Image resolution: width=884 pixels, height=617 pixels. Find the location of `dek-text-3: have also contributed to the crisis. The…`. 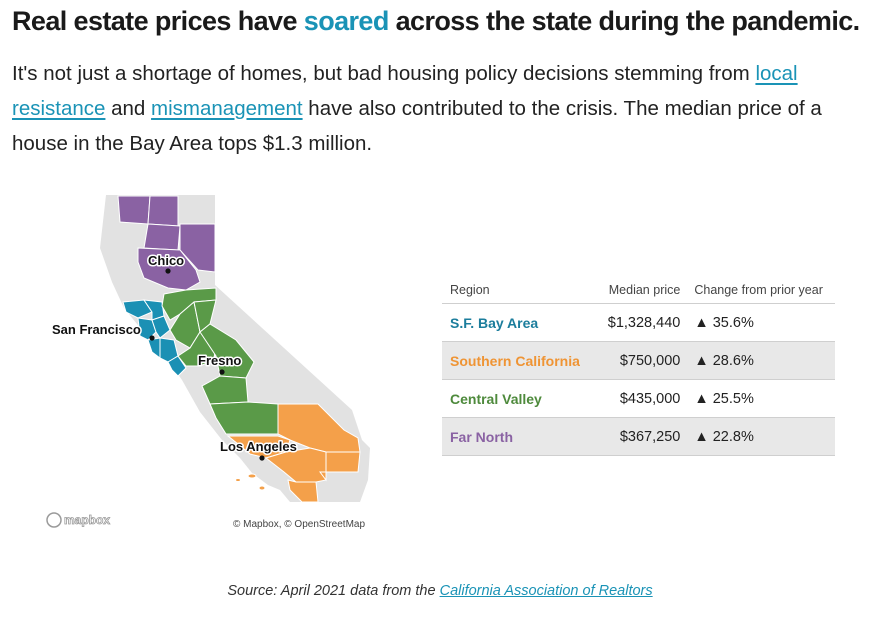

dek-text-3: have also contributed to the crisis. The… is located at coordinates (417, 126).